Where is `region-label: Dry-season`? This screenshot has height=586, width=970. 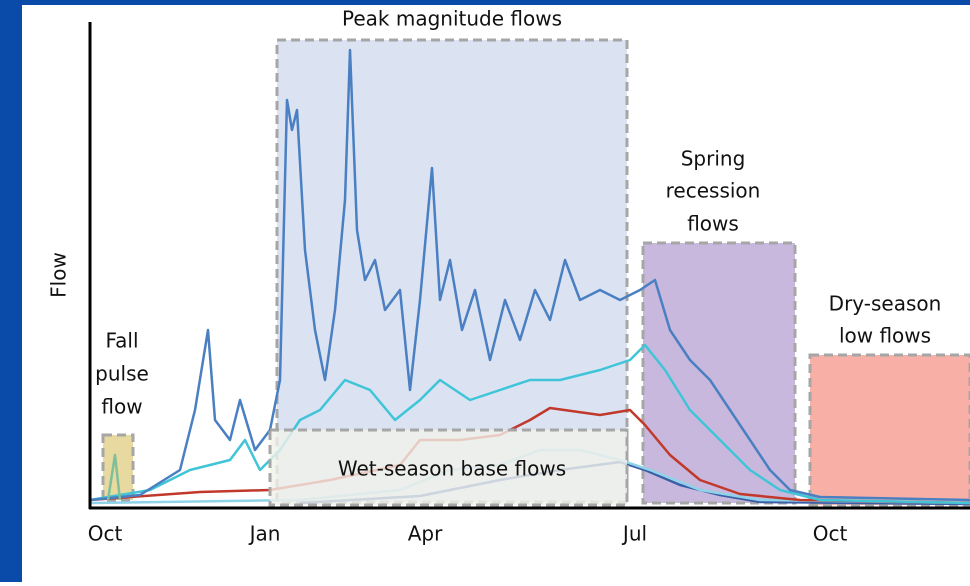
region-label: Dry-season is located at coordinates (885, 304).